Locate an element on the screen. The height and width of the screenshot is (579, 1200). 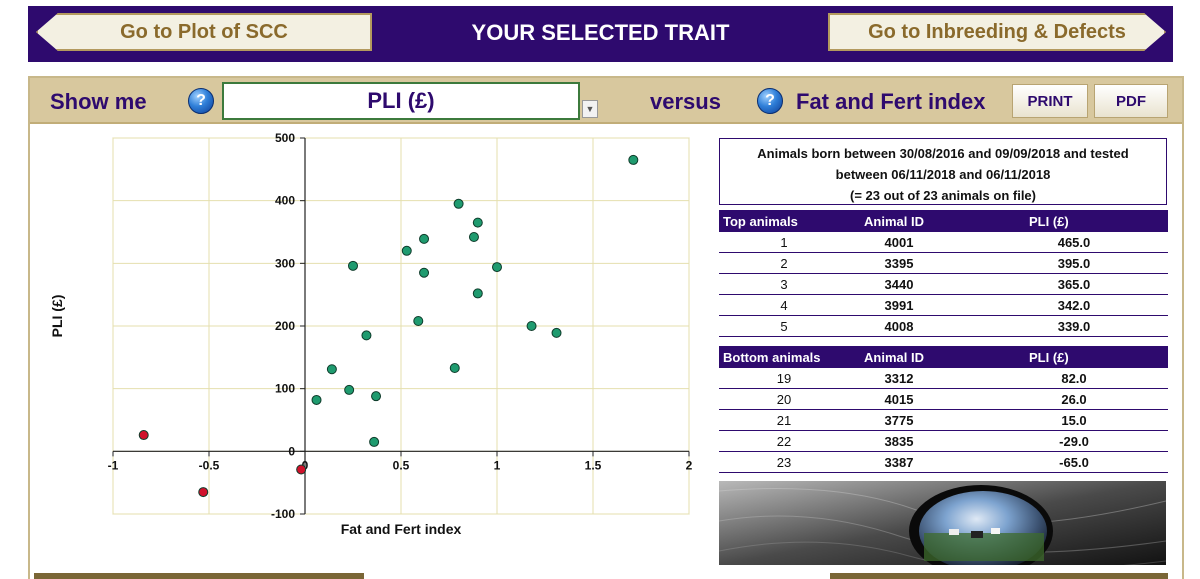
pli-cell: 465.0 is located at coordinates (1074, 242).